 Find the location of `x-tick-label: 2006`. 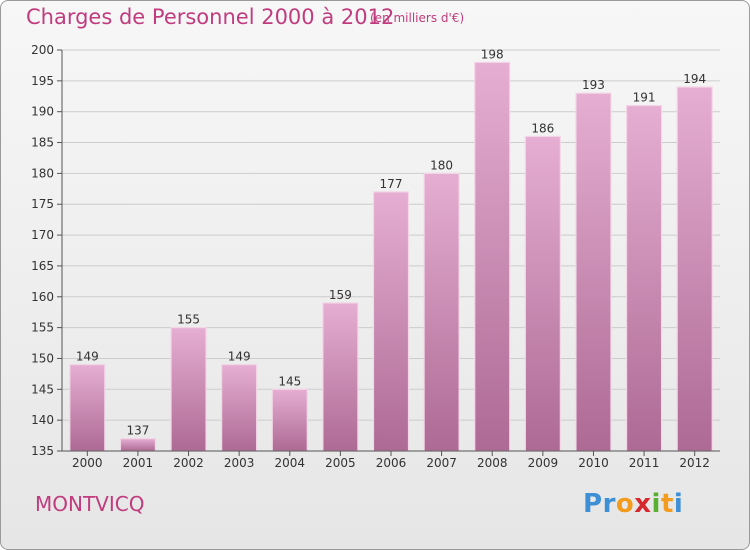

x-tick-label: 2006 is located at coordinates (391, 463).